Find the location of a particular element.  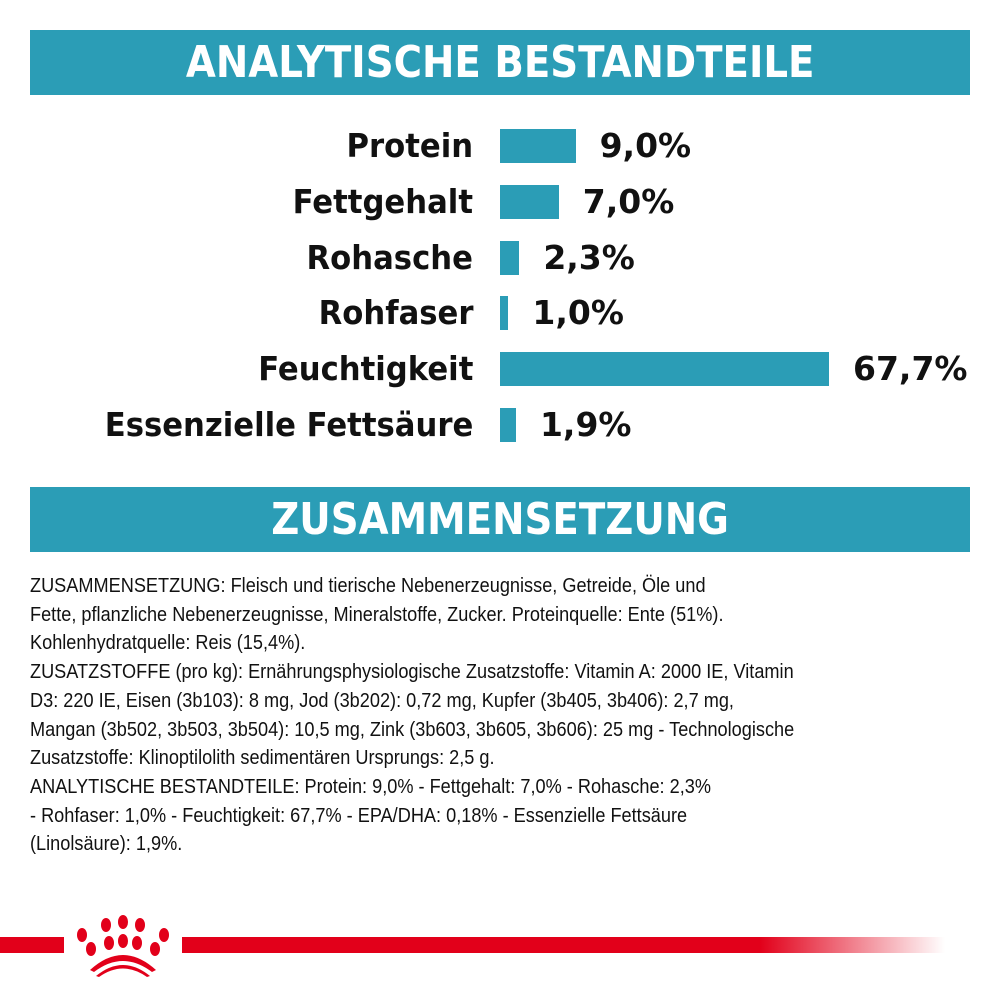

chart-row: Rohasche 2,3% is located at coordinates (500, 258).